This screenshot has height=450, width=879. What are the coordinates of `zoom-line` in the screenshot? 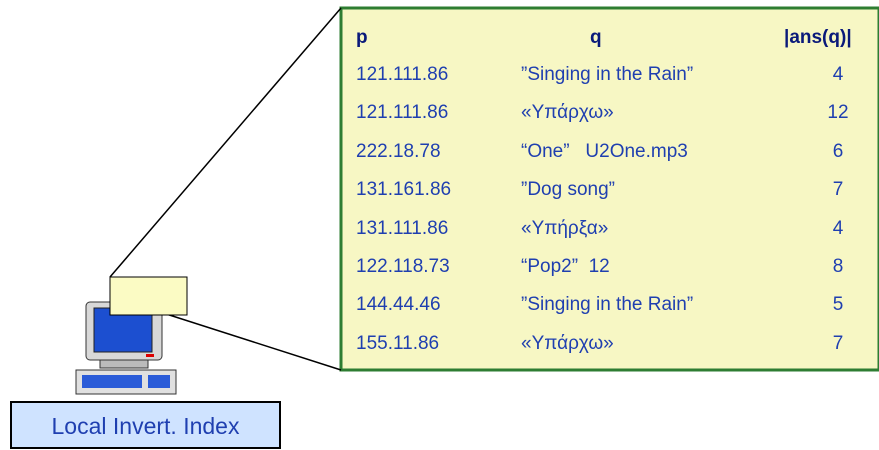 It's located at (250, 341).